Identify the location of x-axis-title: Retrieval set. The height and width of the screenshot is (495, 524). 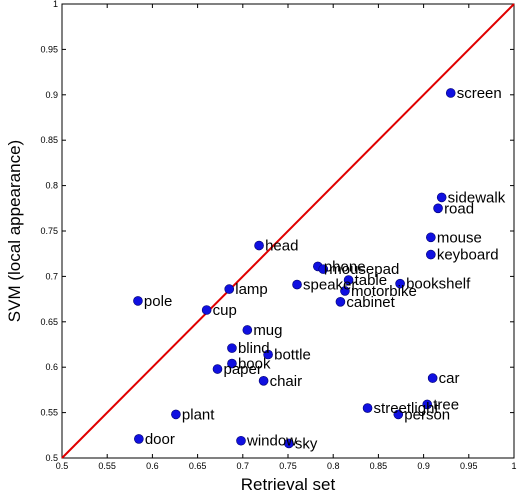
(288, 484).